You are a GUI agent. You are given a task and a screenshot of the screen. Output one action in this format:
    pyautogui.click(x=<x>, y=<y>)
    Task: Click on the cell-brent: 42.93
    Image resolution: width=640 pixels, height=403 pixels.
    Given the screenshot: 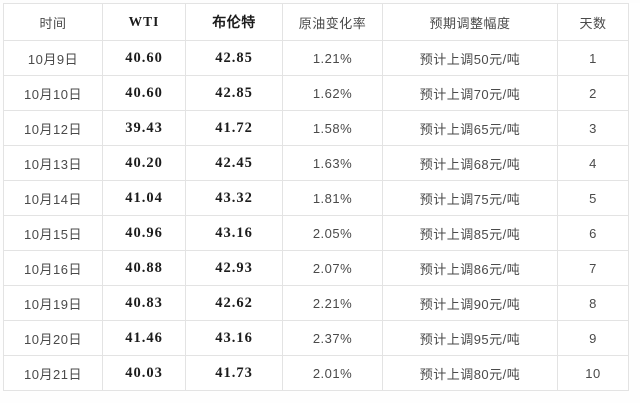 What is the action you would take?
    pyautogui.click(x=234, y=268)
    